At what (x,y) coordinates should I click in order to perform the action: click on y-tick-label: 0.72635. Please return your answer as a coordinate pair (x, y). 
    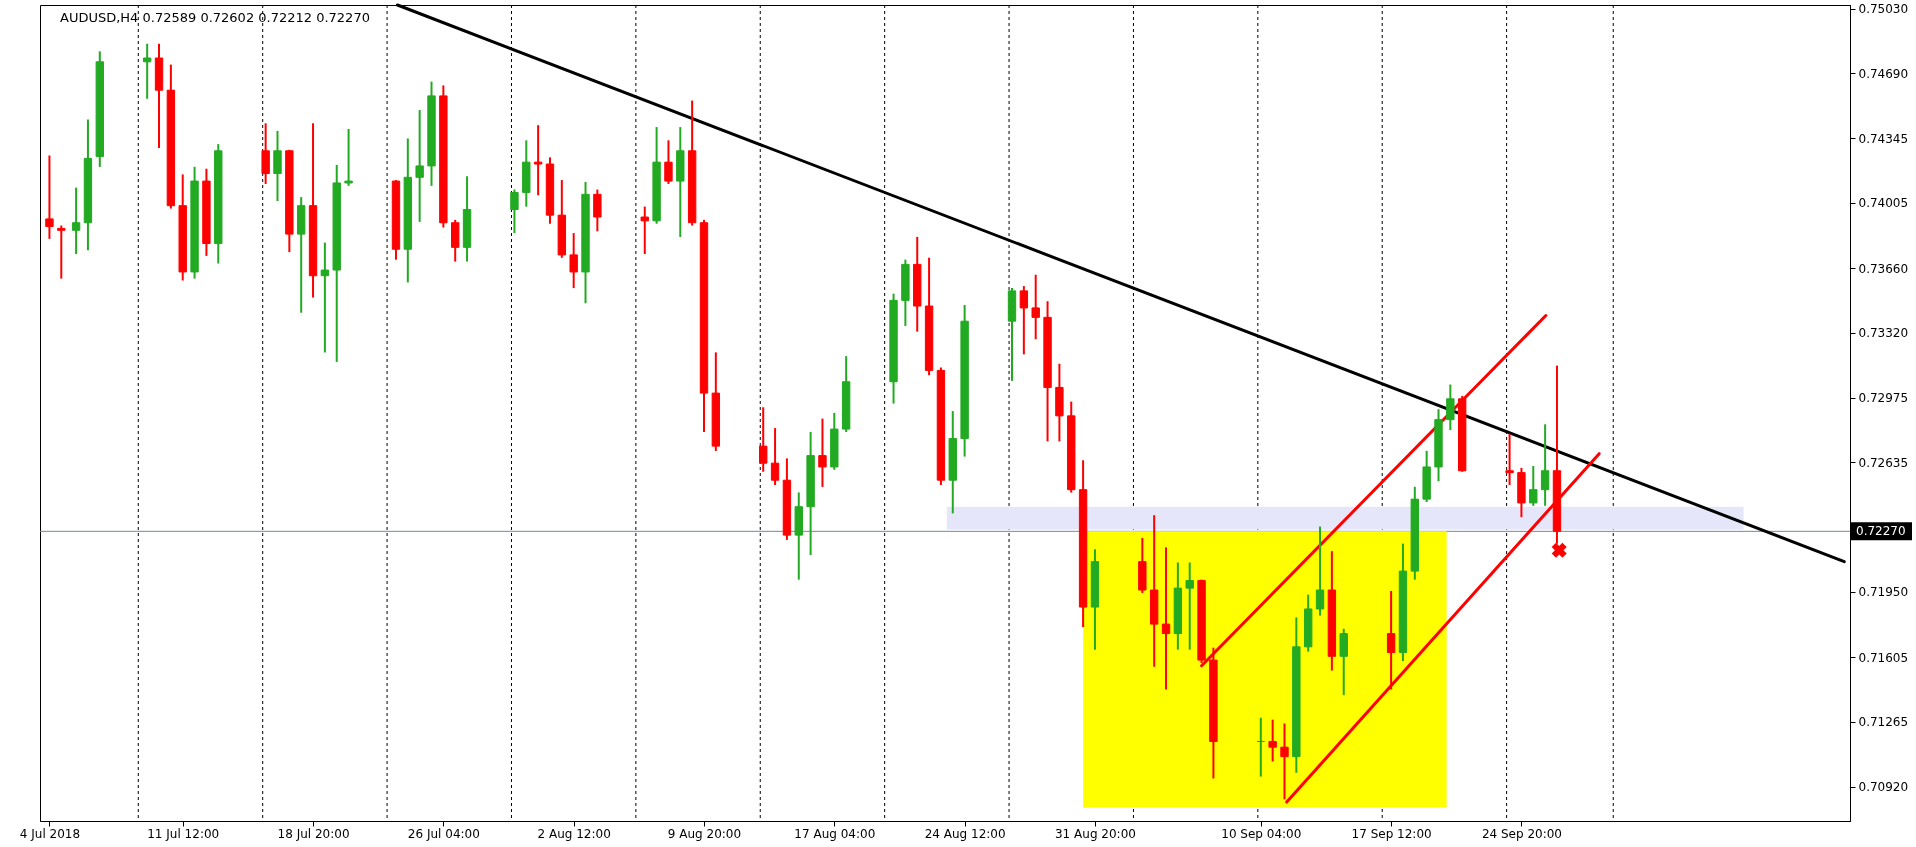
    Looking at the image, I should click on (1883, 462).